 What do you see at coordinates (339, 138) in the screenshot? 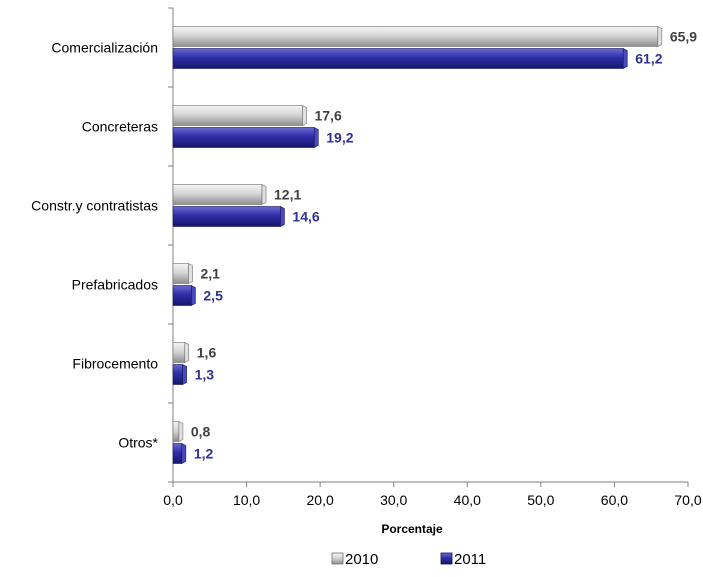
I see `value-label-2011: 19,2` at bounding box center [339, 138].